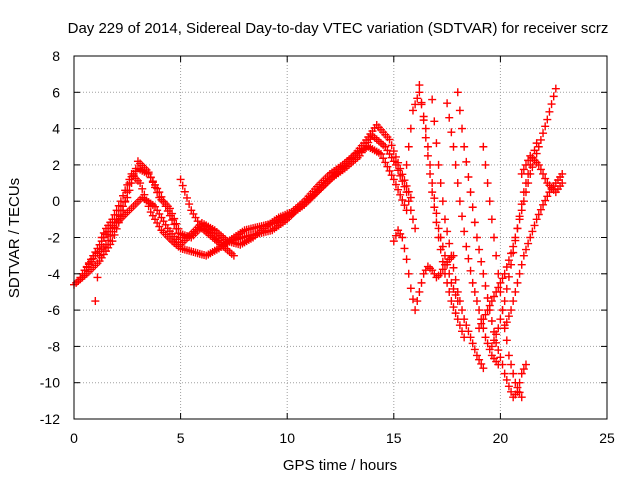 This screenshot has height=480, width=640. I want to click on y-tick-label: -6, so click(54, 310).